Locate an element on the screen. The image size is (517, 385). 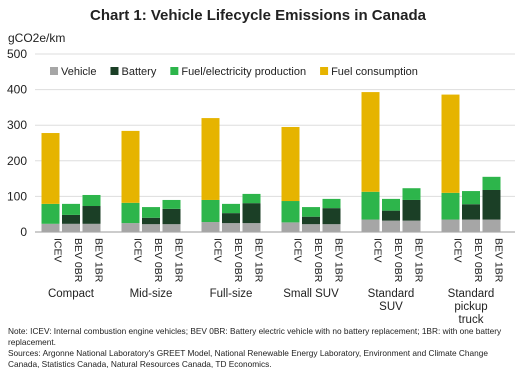
y-tick-label: 400 is located at coordinates (17, 90).